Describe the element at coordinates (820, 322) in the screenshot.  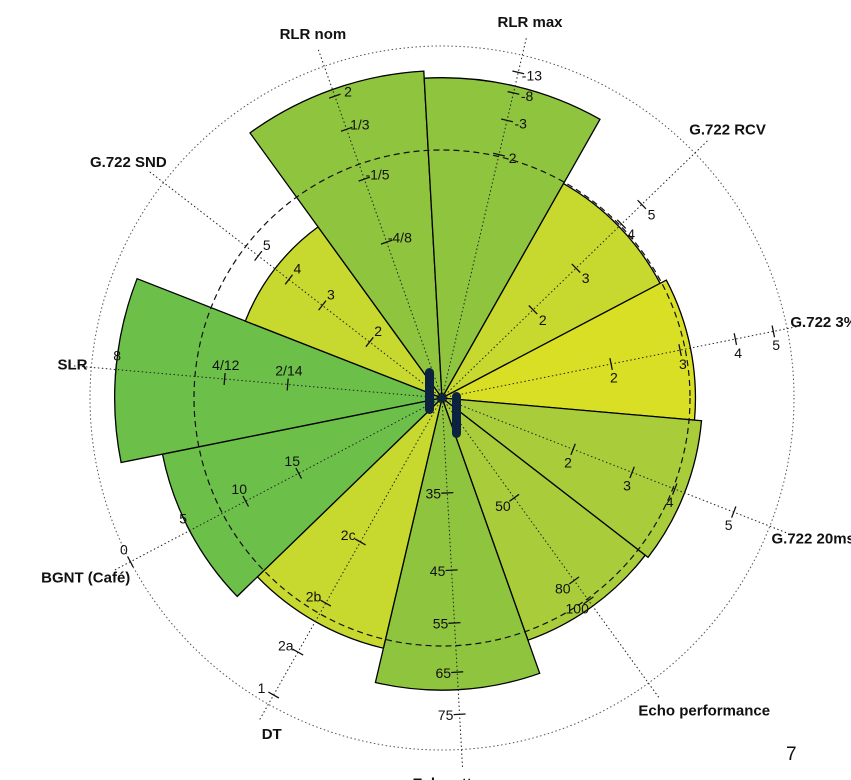
I see `axis-label-g-722-3-pl: G.722 3% PL` at that location.